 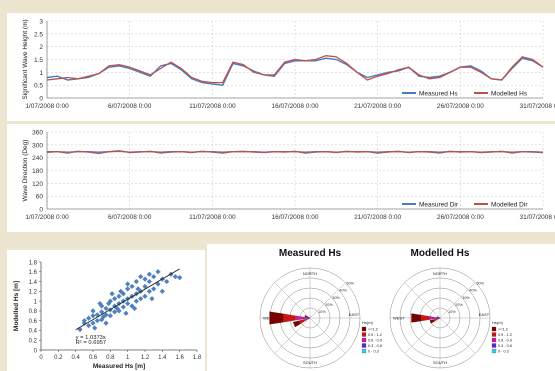 I want to click on measured-rose-title: Measured Hs, so click(x=310, y=253).